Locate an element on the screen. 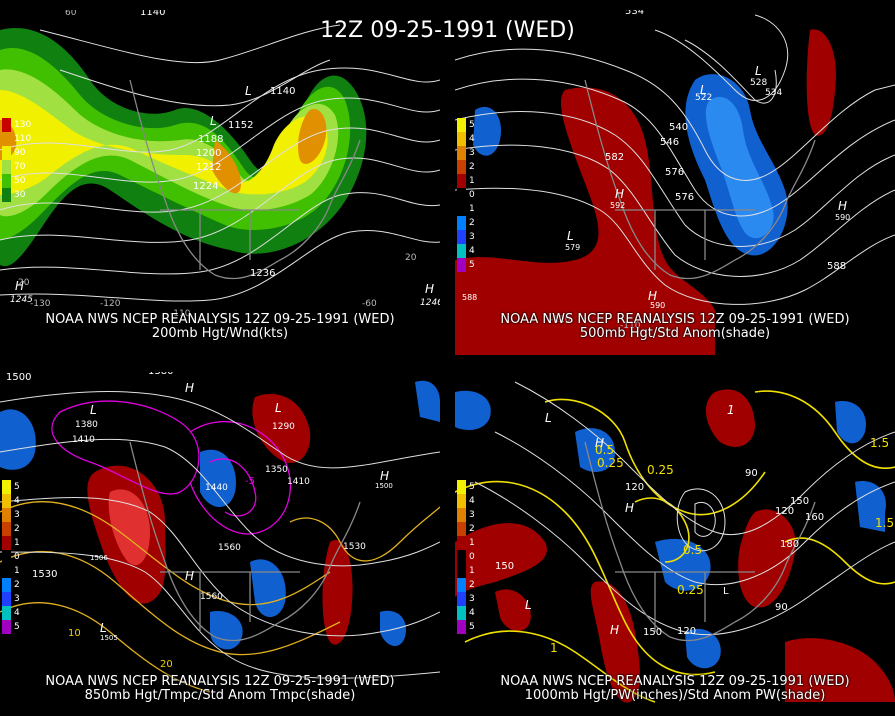 The image size is (895, 716). map-label: 1152 is located at coordinates (240, 125).